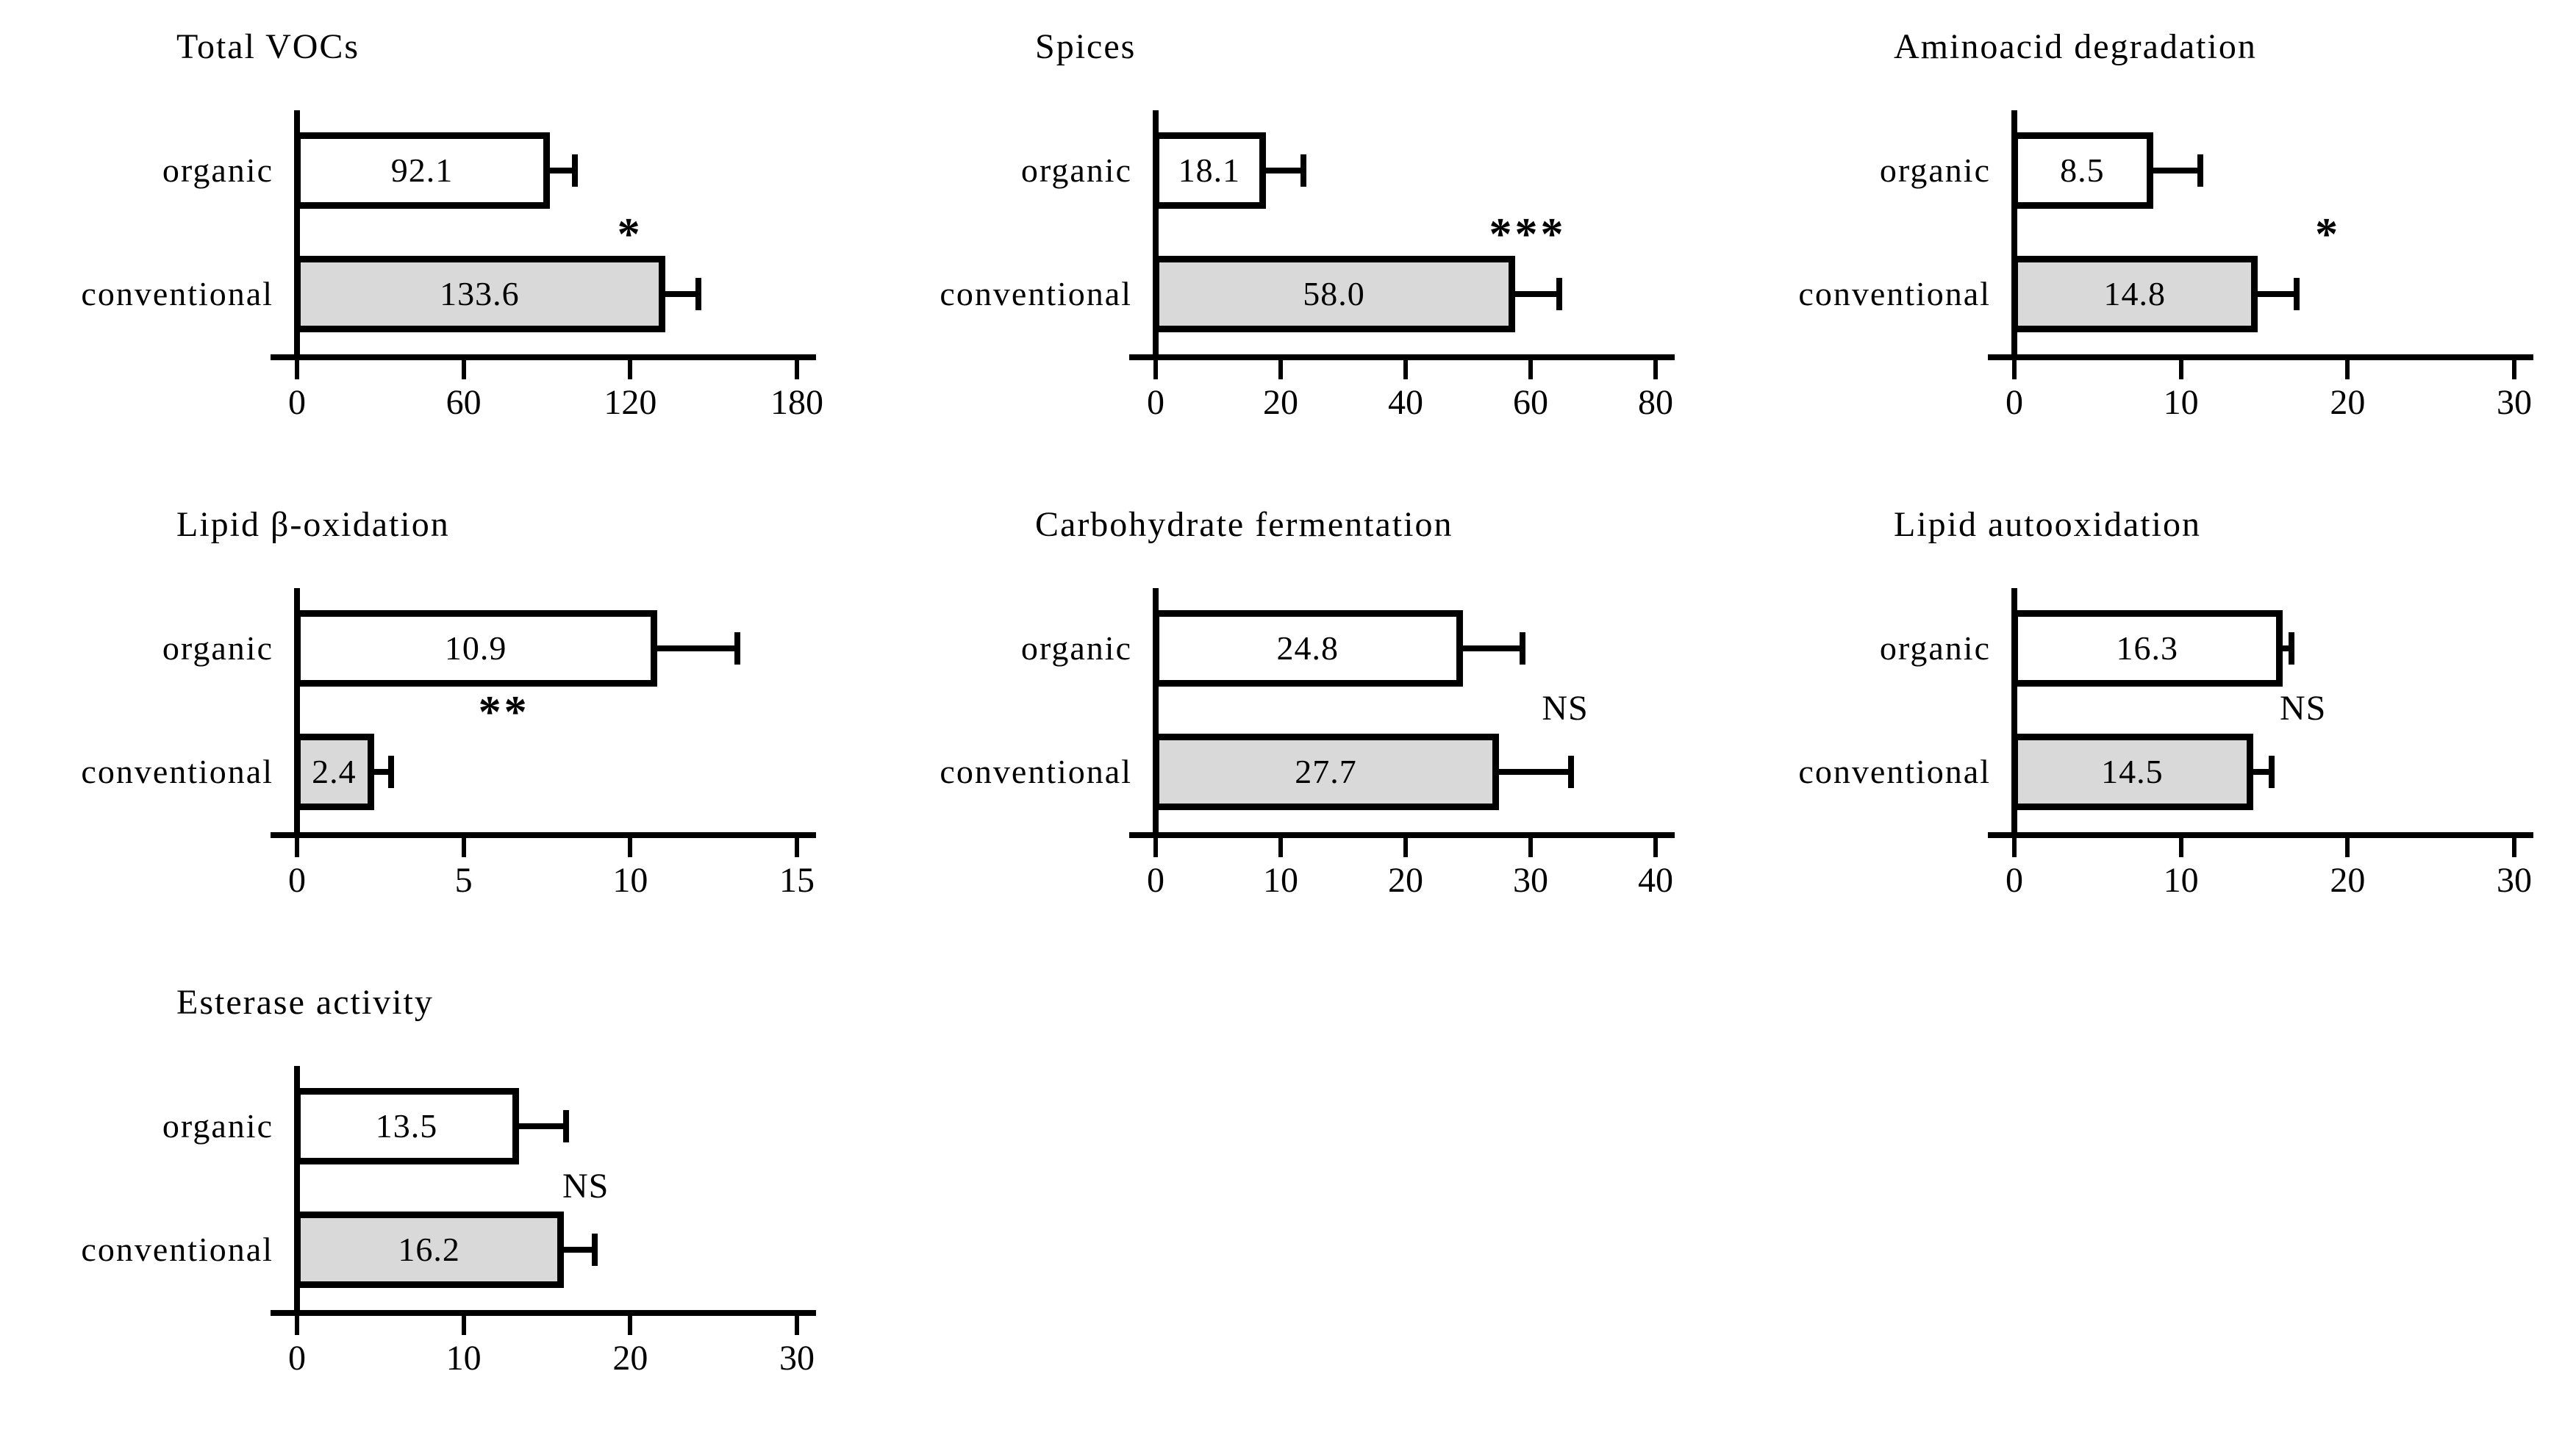  I want to click on bar-value-label: 16.3, so click(2147, 648).